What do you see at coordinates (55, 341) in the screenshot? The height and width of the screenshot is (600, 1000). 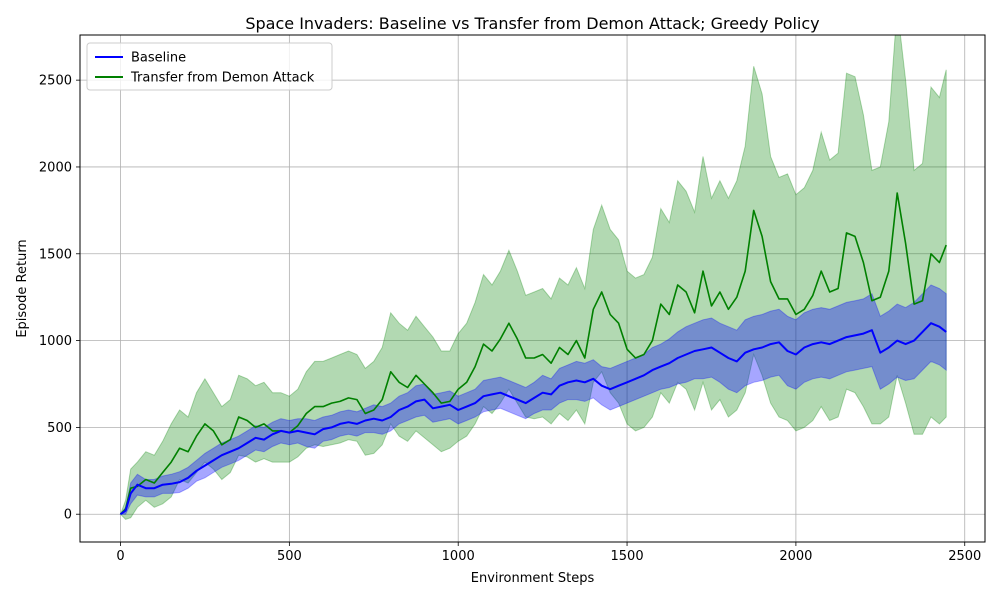 I see `y-tick-label: 1000` at bounding box center [55, 341].